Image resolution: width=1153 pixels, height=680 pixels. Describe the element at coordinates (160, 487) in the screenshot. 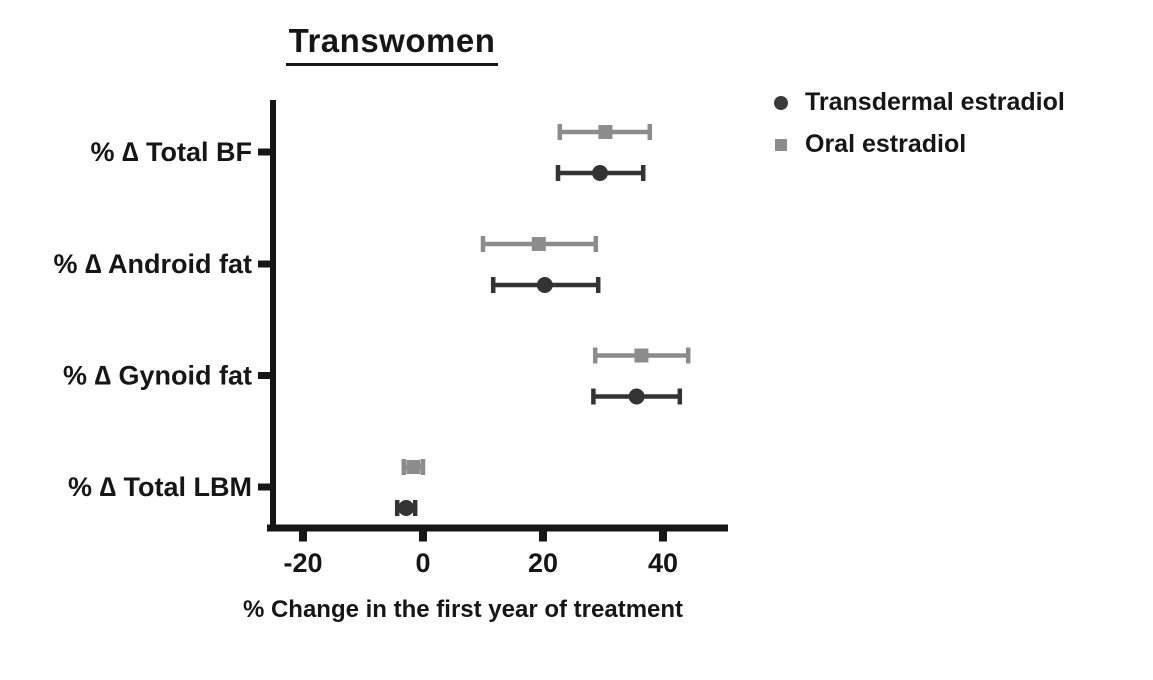

I see `category-label: % ∆ Total LBM` at that location.